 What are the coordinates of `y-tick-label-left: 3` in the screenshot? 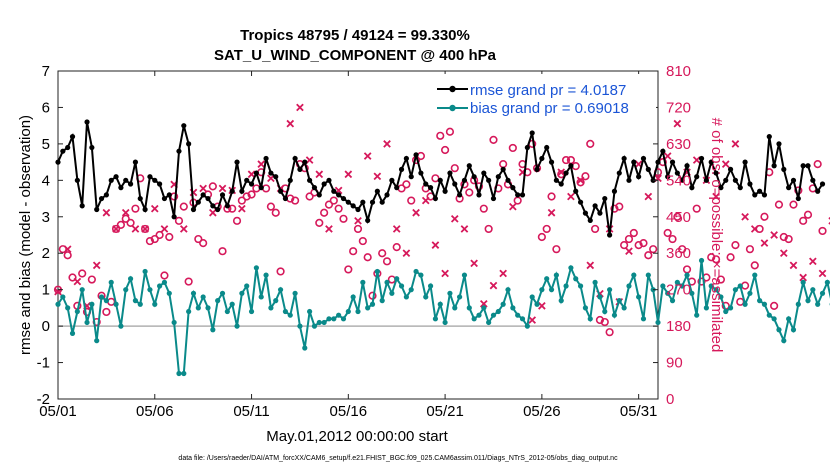 It's located at (46, 217).